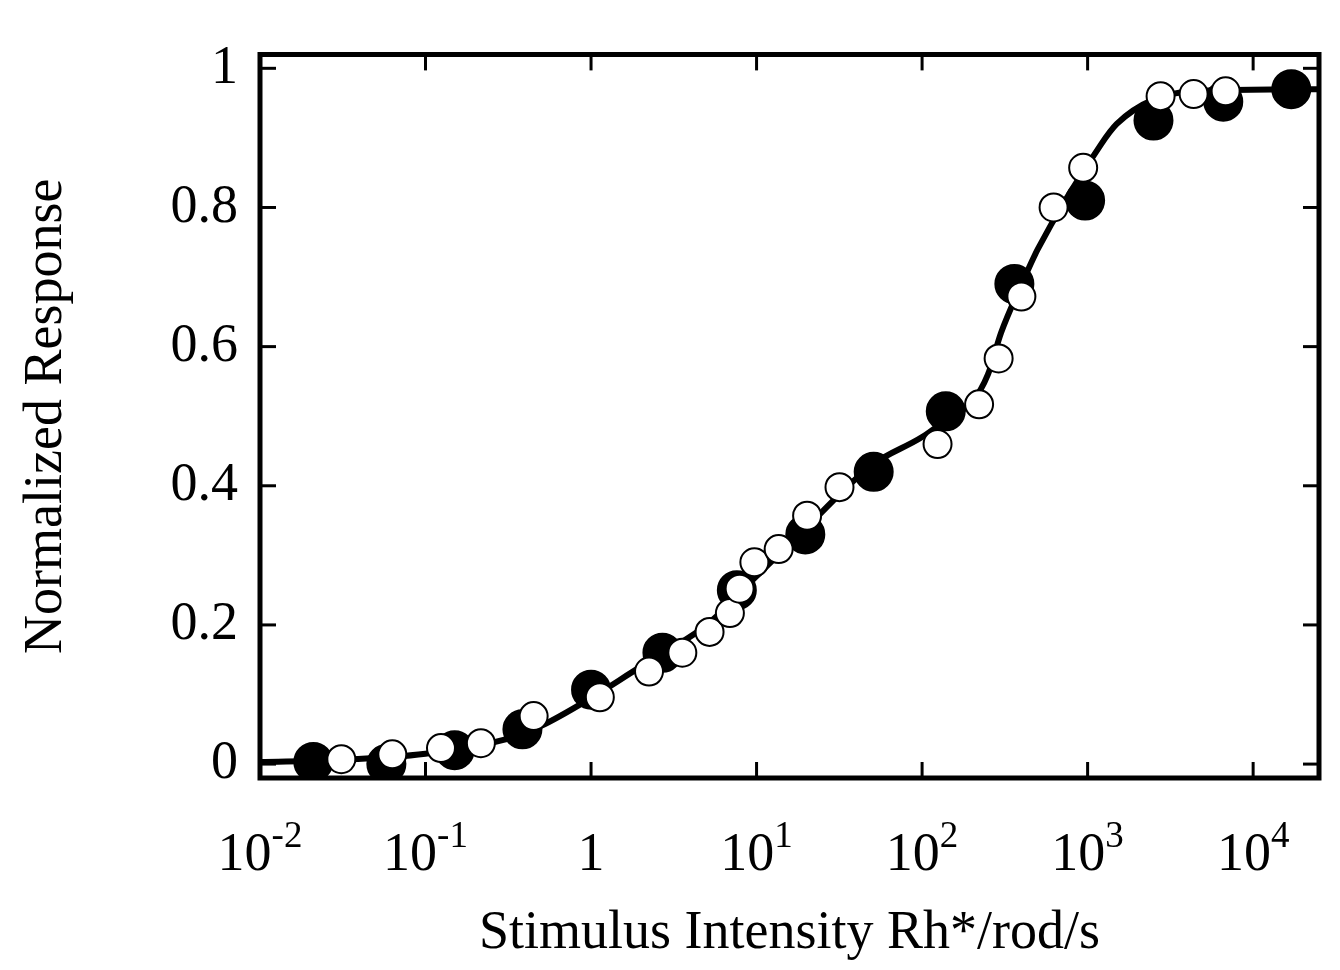 Image resolution: width=1340 pixels, height=970 pixels. Describe the element at coordinates (224, 64) in the screenshot. I see `y-tick-label: 1` at that location.